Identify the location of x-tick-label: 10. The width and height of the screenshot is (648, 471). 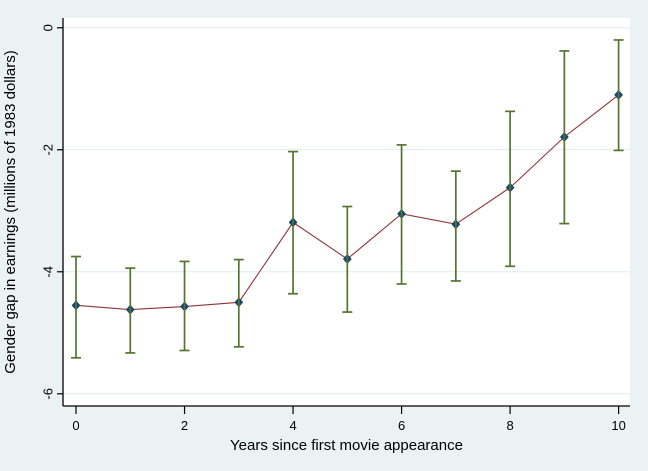
(618, 425).